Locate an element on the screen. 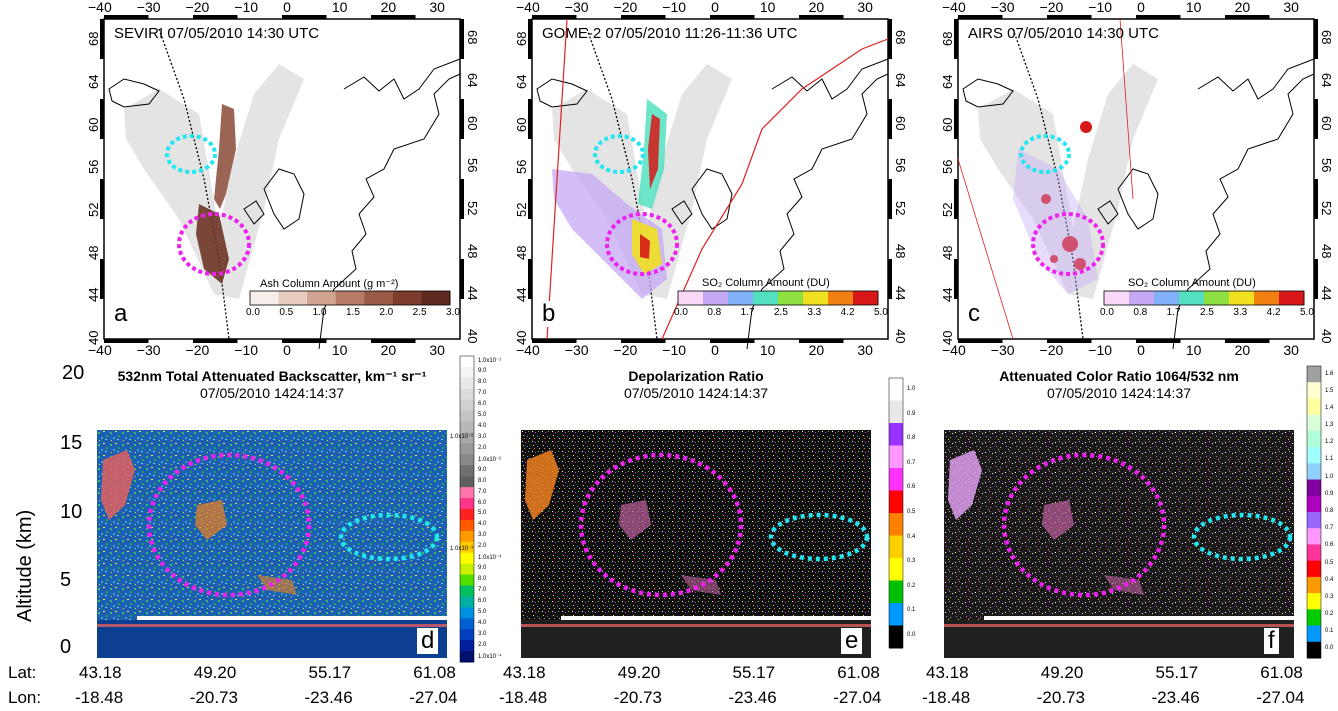  colorbar-tick: 4.2 is located at coordinates (847, 312).